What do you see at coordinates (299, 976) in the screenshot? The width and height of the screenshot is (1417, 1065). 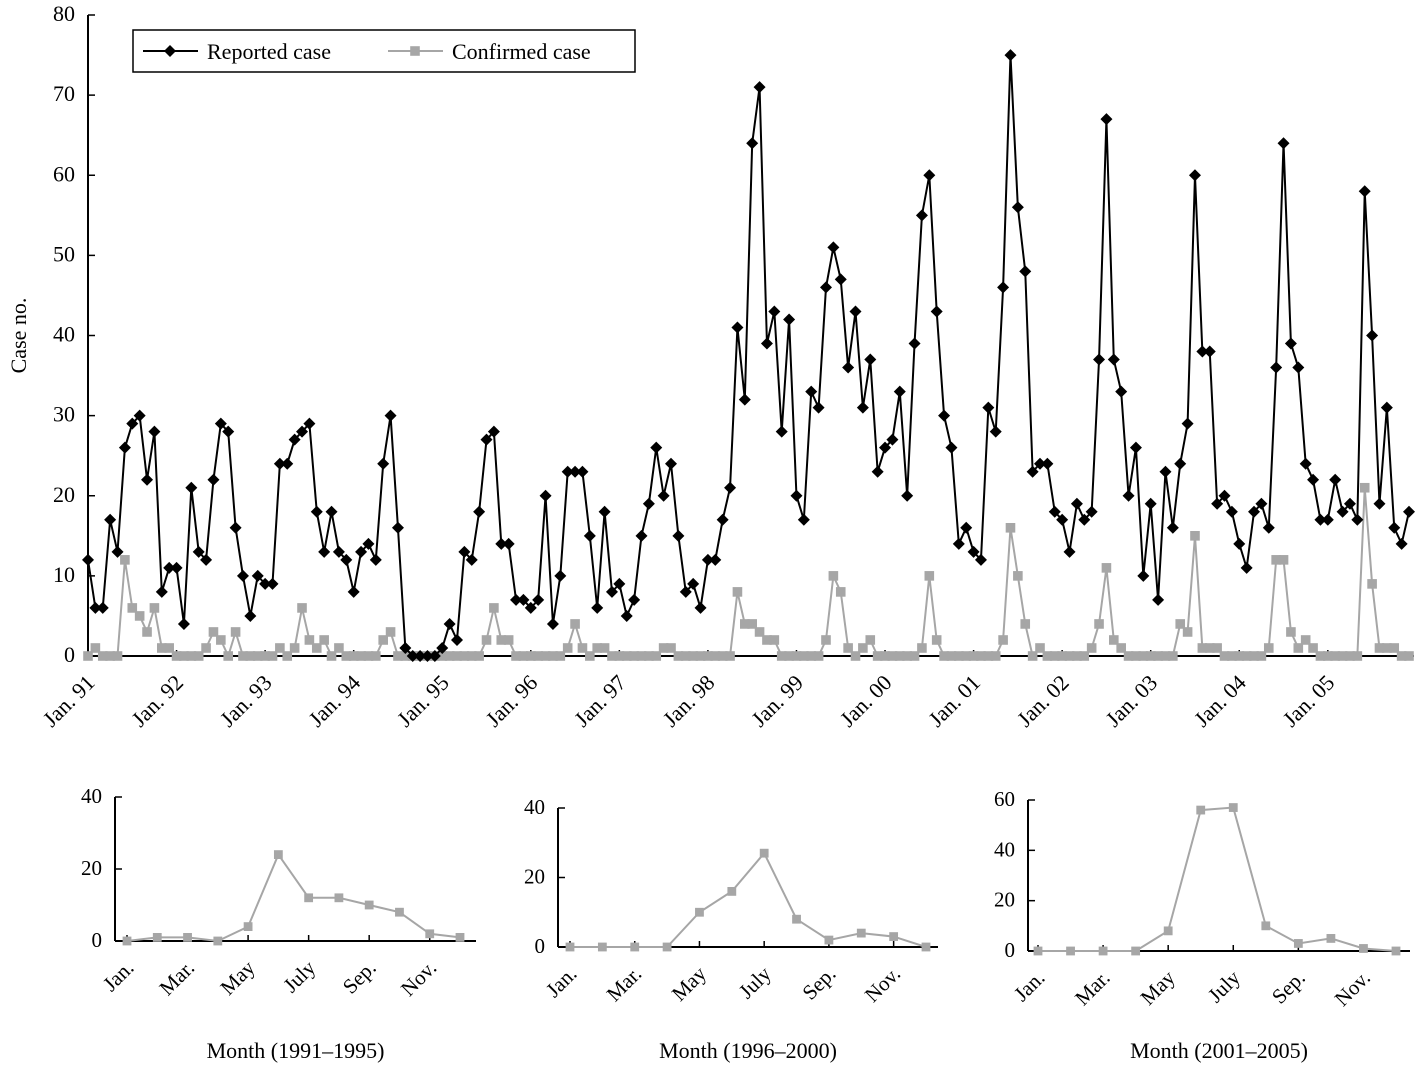 I see `x-tick-label: July` at bounding box center [299, 976].